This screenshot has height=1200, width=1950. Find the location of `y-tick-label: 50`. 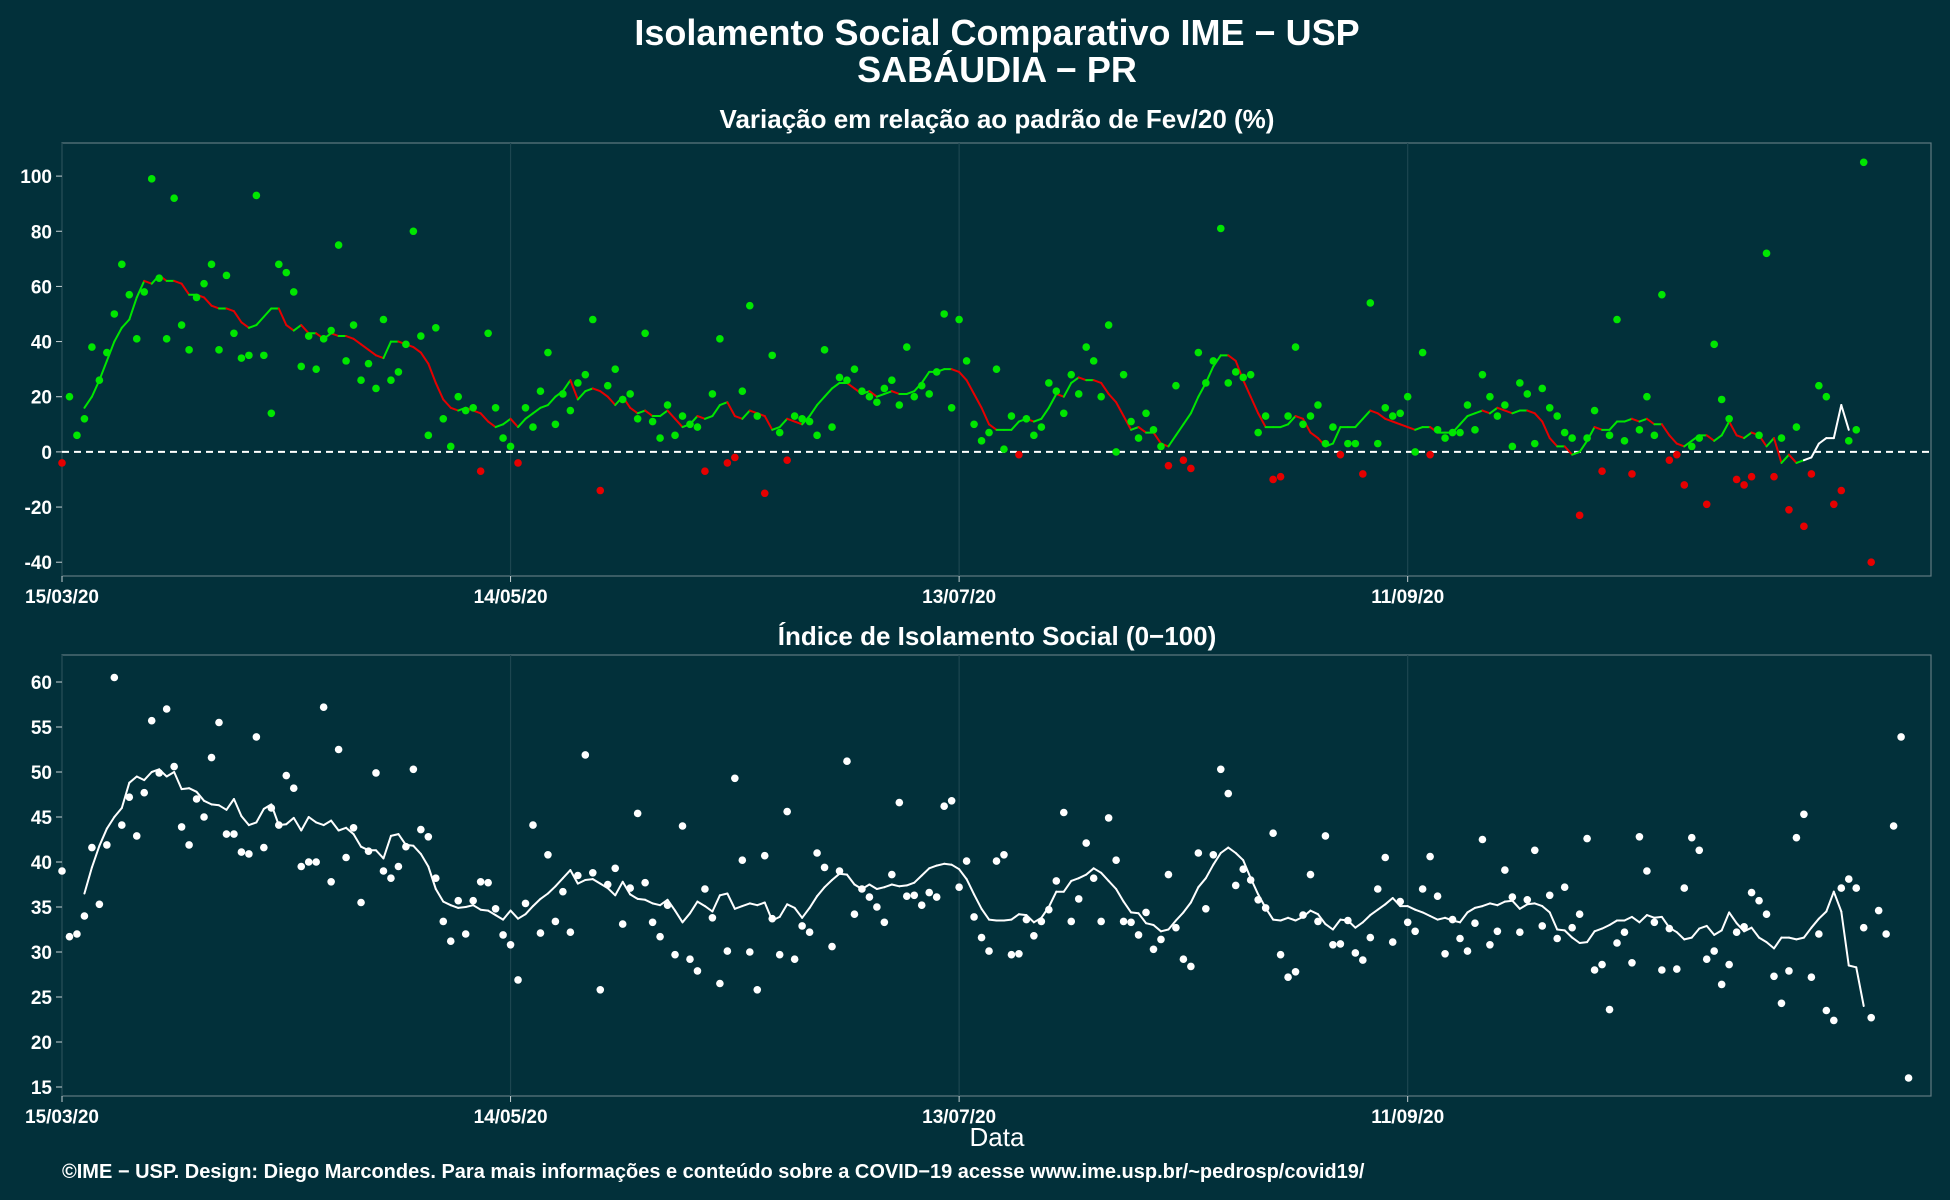

y-tick-label: 50 is located at coordinates (41, 773).